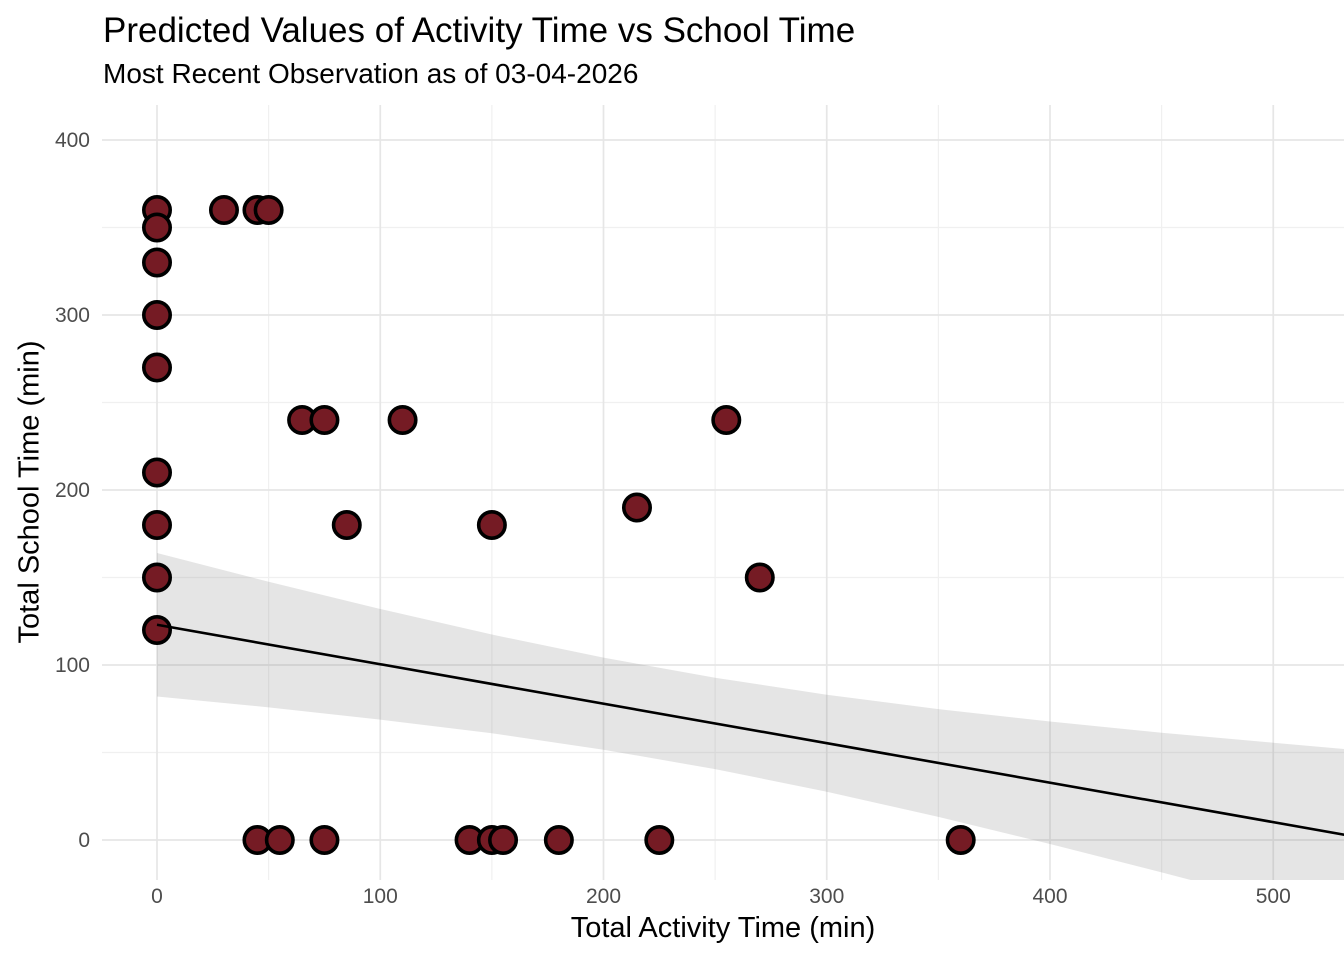  Describe the element at coordinates (157, 896) in the screenshot. I see `x-tick-label: 0` at that location.